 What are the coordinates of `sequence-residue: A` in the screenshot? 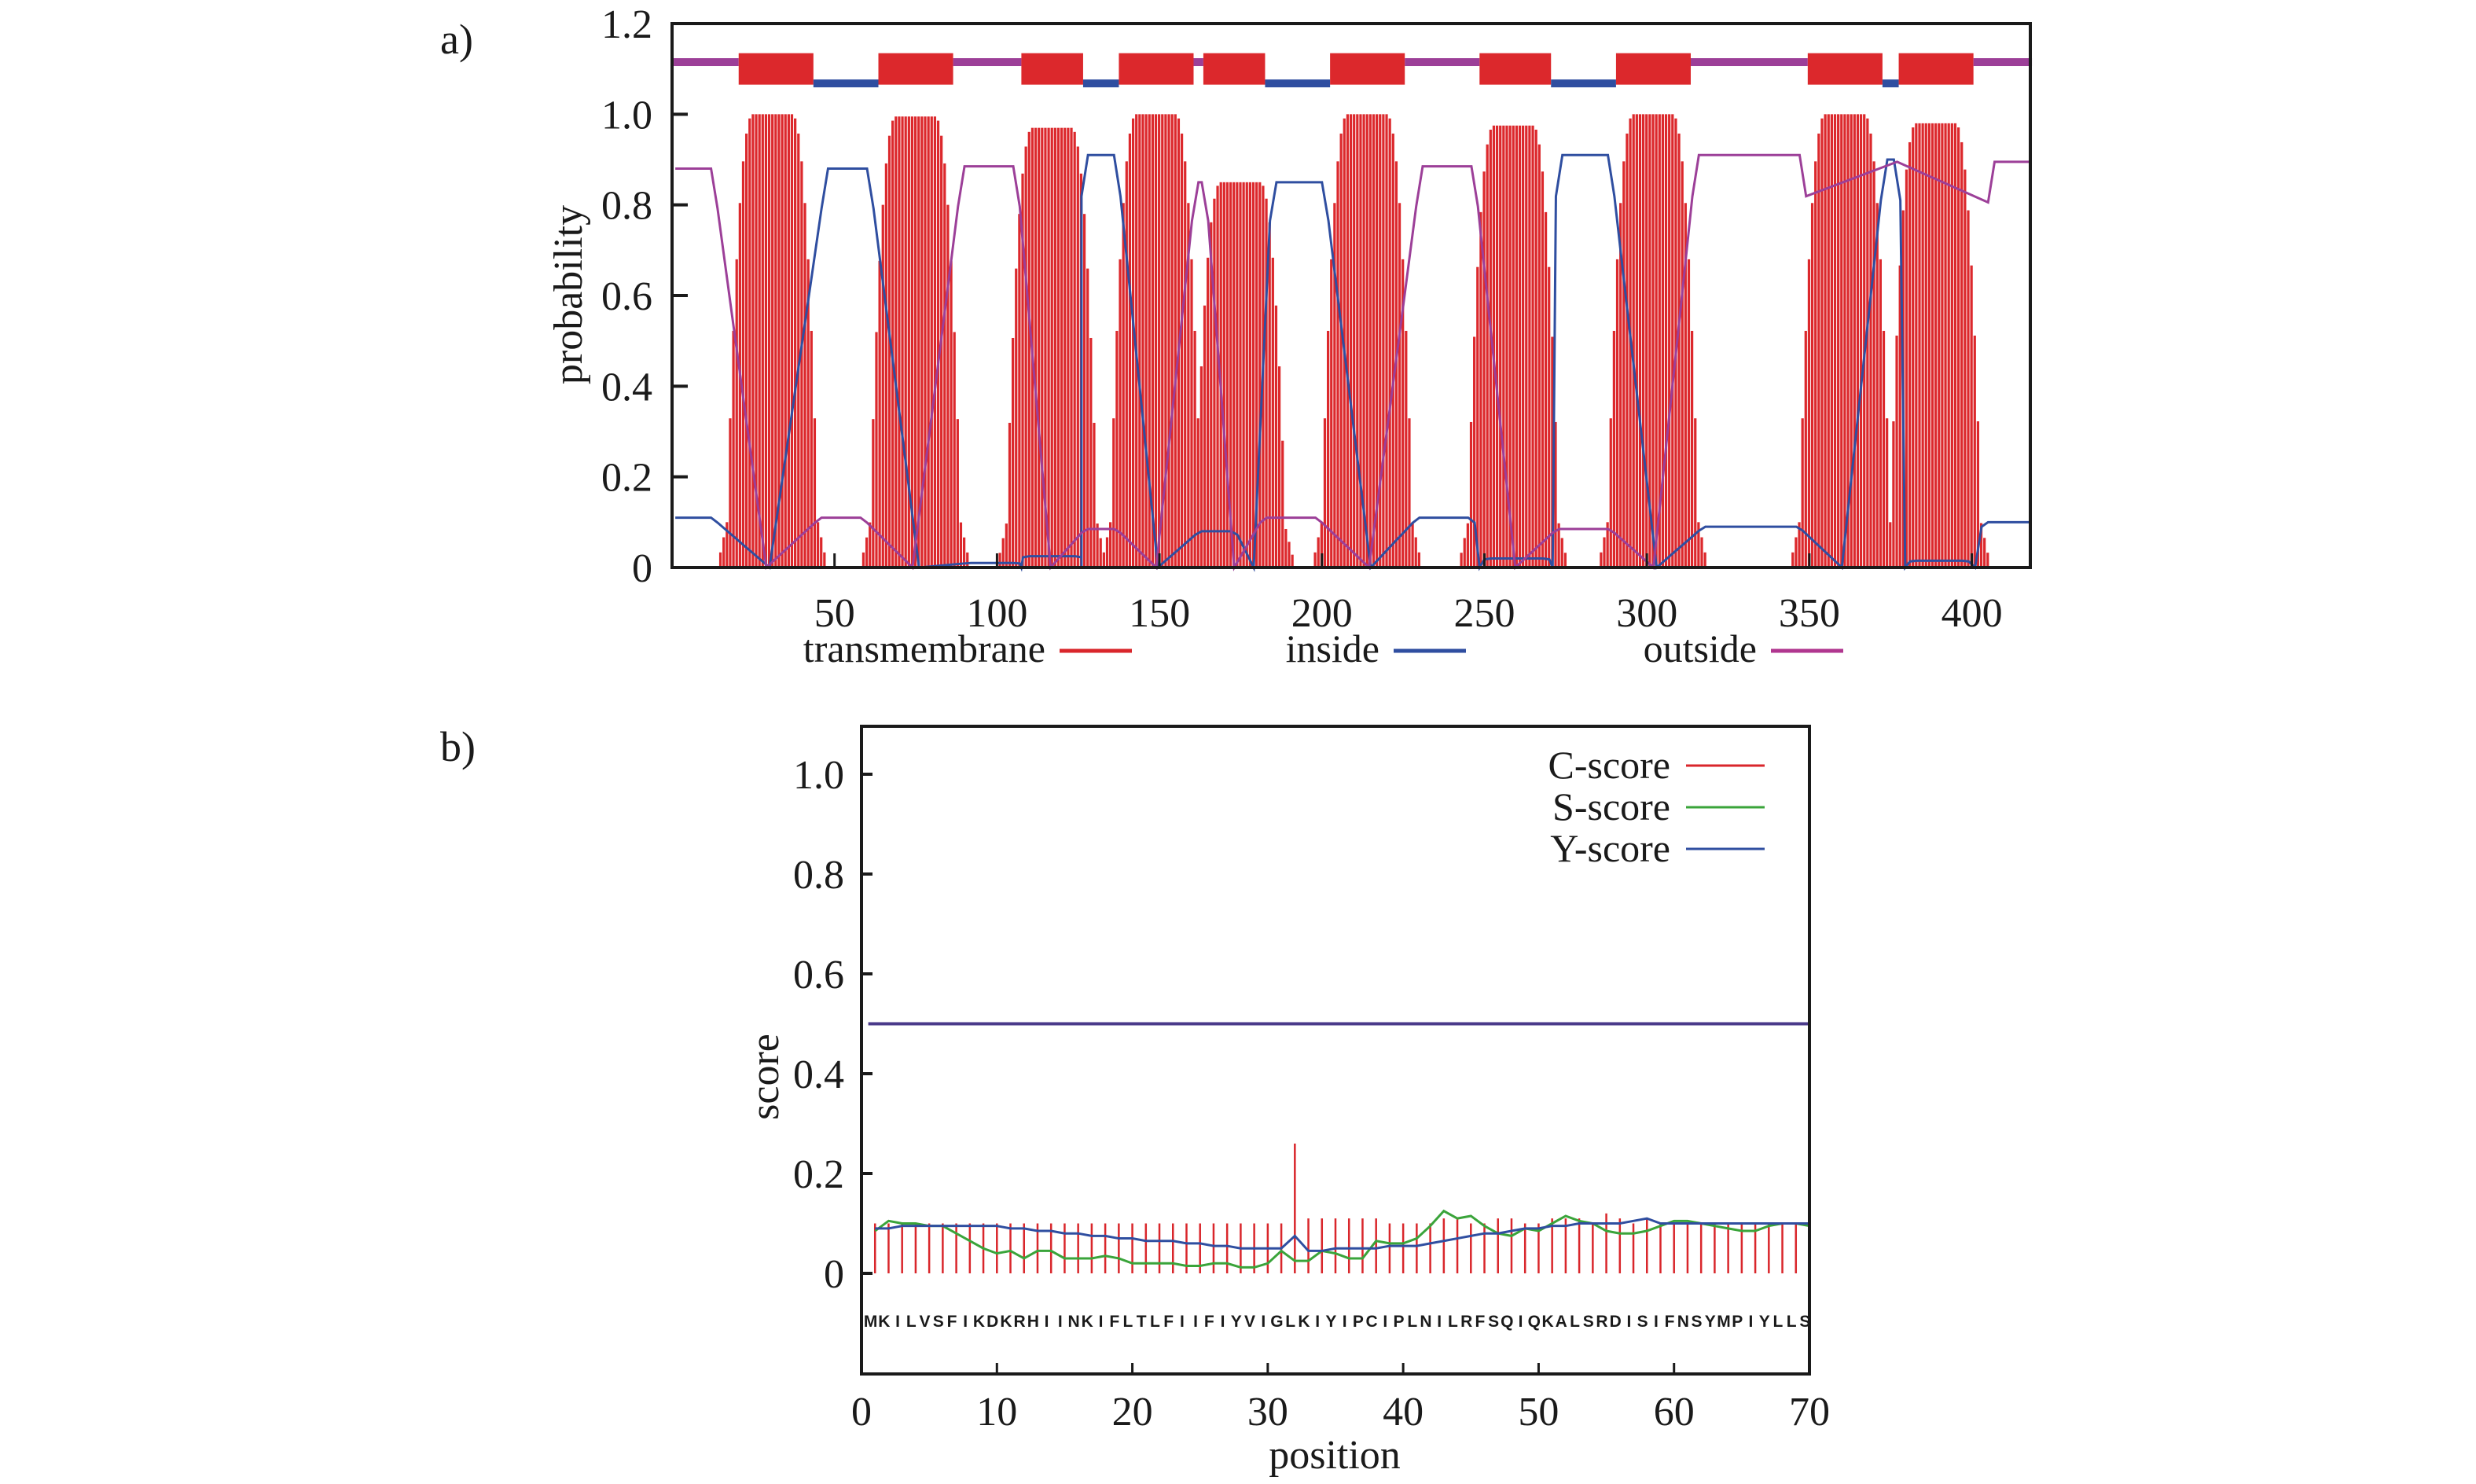 It's located at (1562, 1322).